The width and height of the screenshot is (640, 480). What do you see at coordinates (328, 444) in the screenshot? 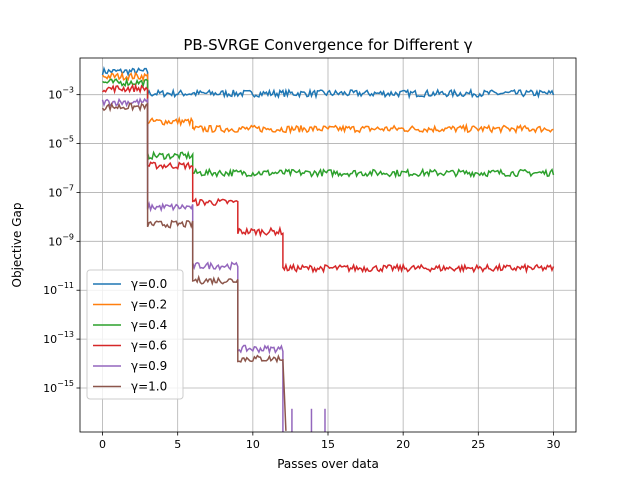
I see `x-tick-label: 15` at bounding box center [328, 444].